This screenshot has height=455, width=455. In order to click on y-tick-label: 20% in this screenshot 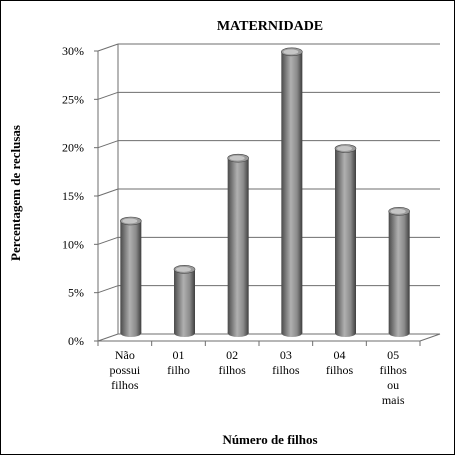, I will do `click(73, 148)`.